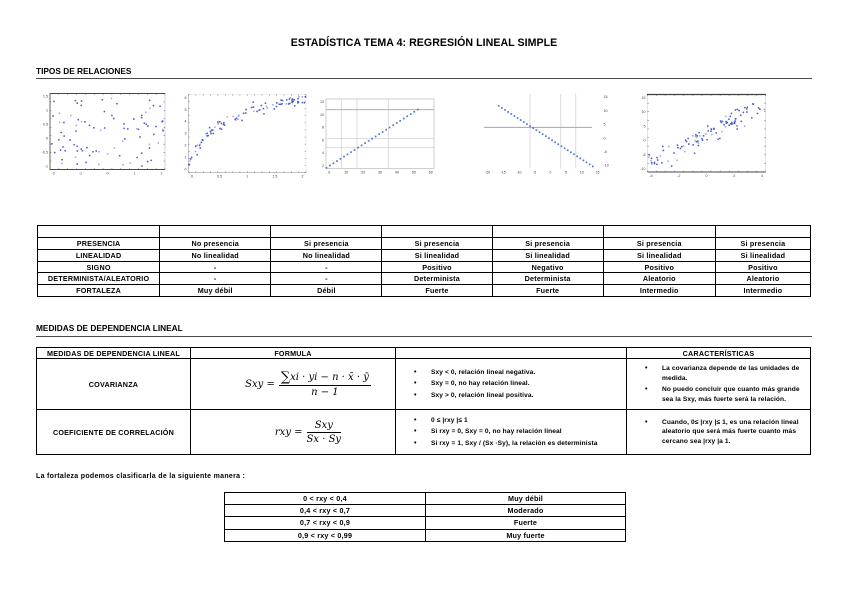 The height and width of the screenshot is (599, 848). What do you see at coordinates (437, 267) in the screenshot?
I see `table-cell: Positivo` at bounding box center [437, 267].